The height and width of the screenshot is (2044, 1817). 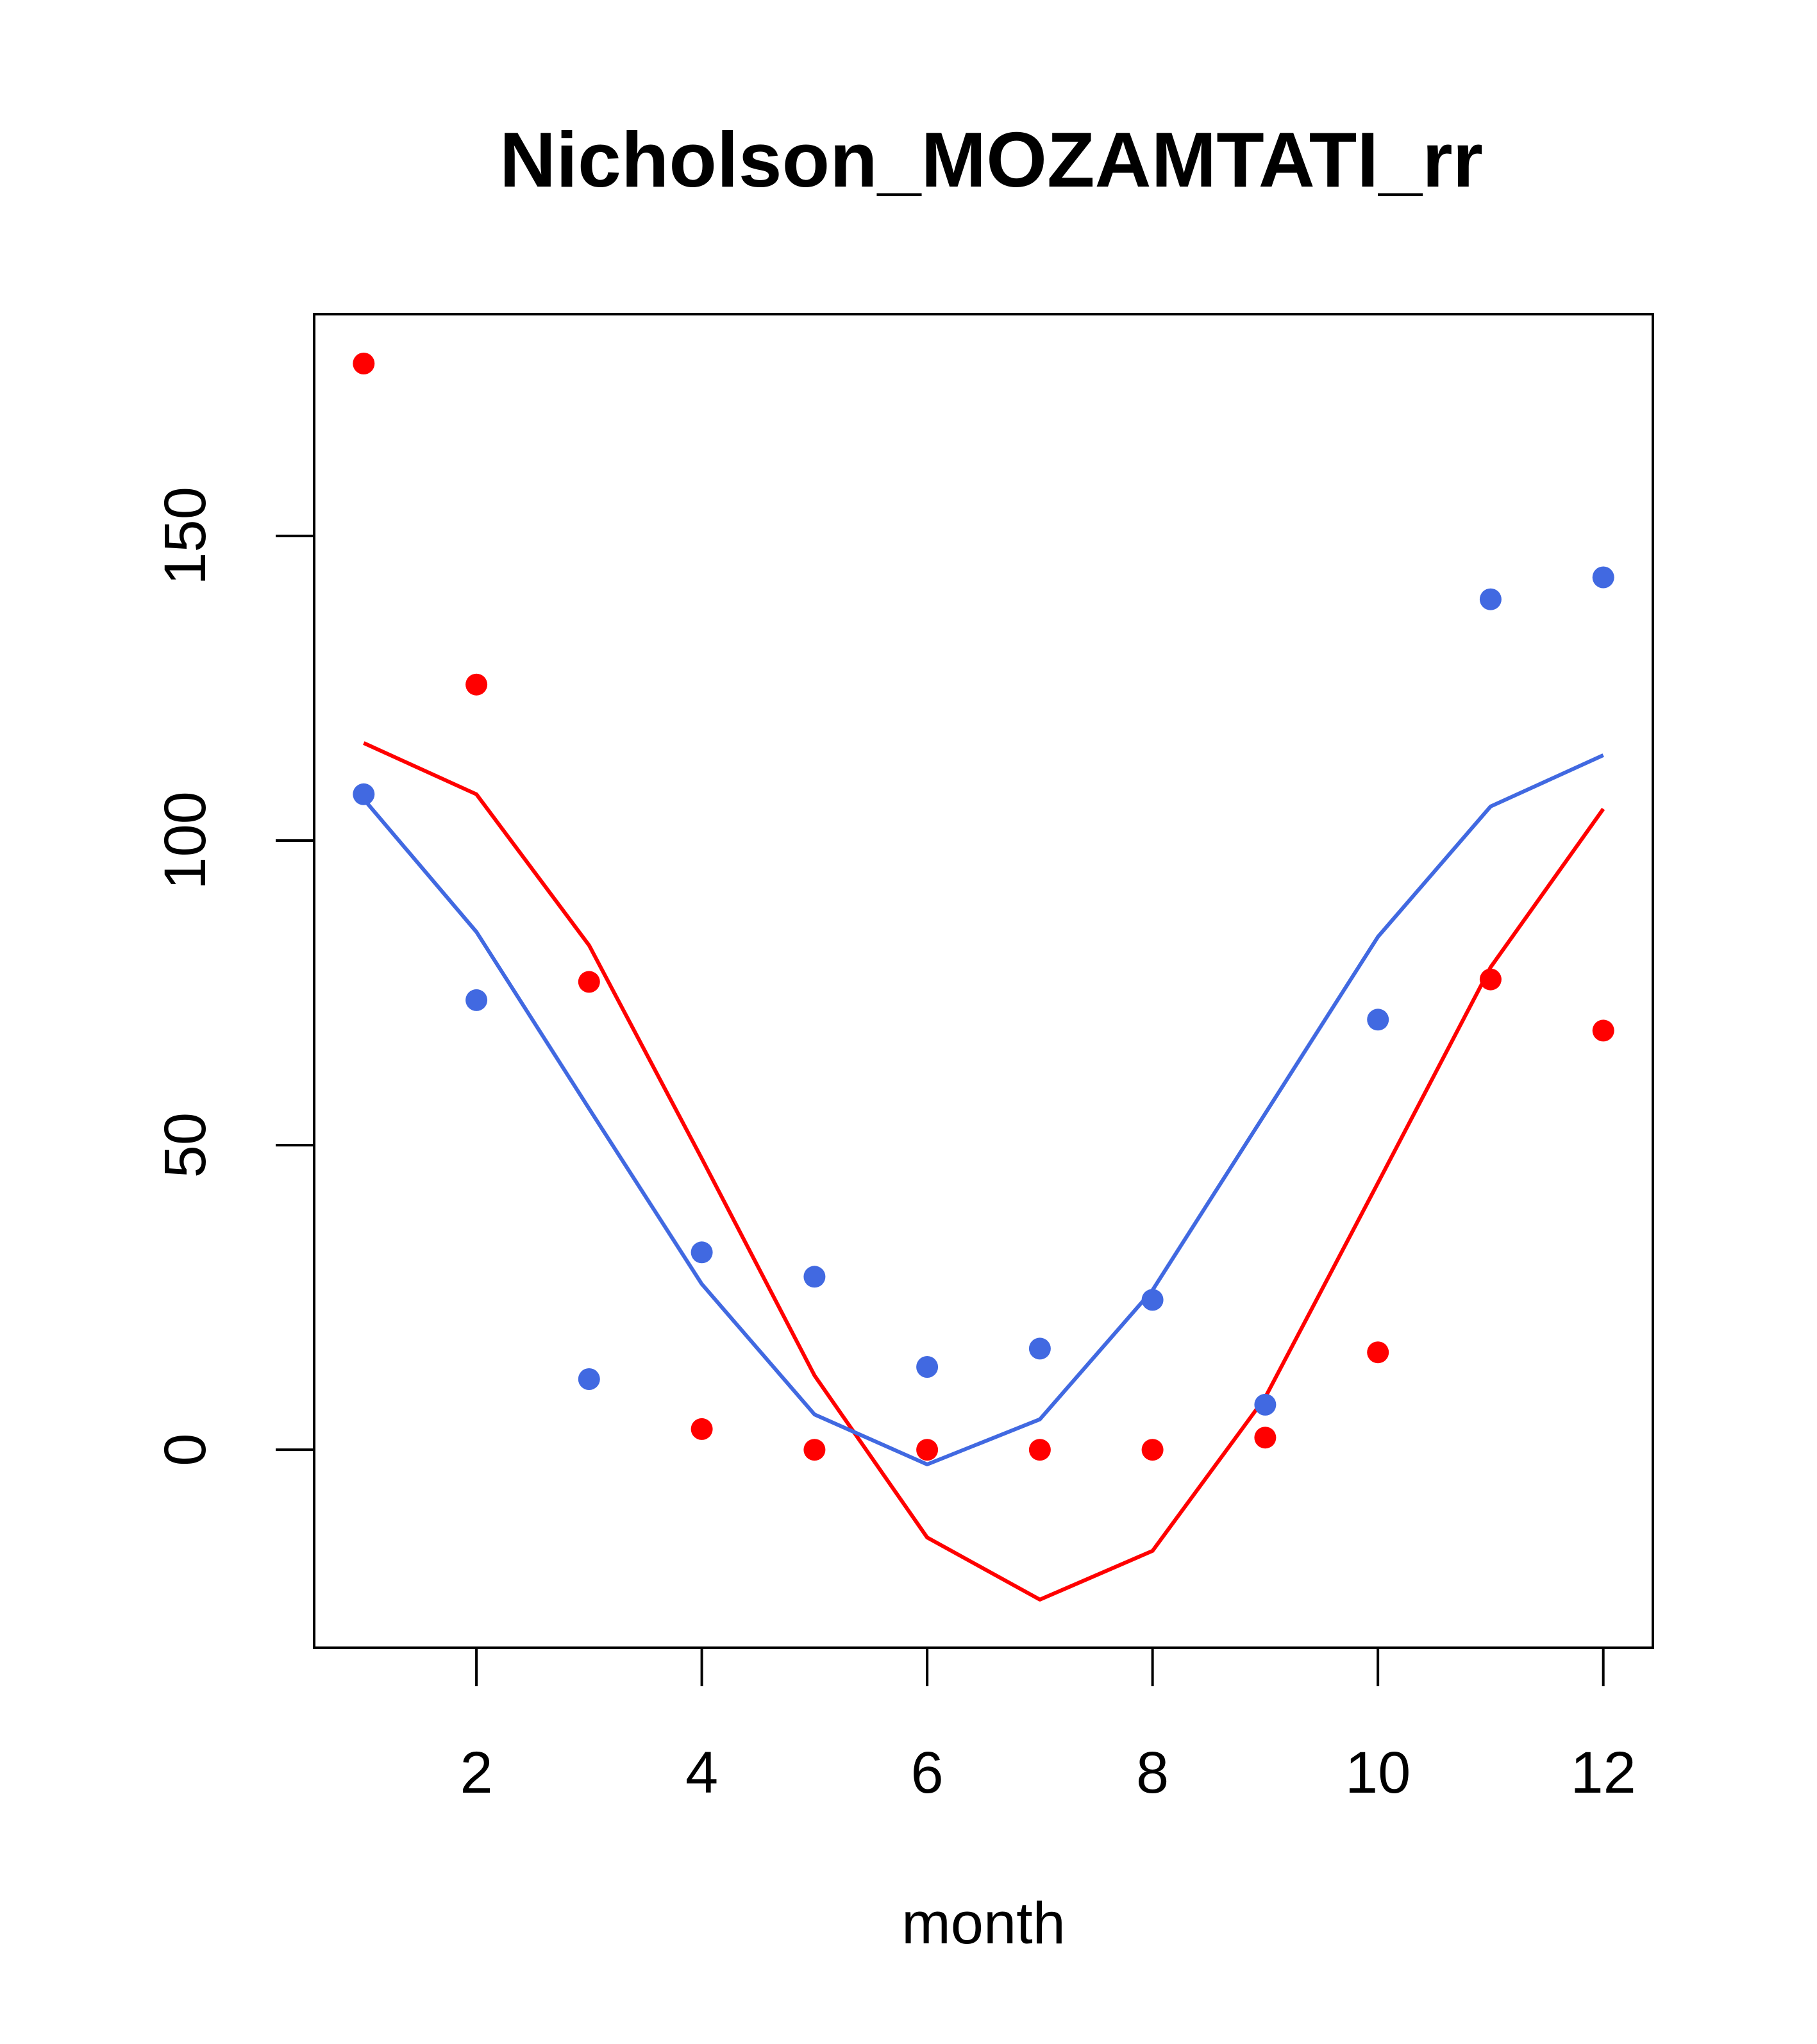 I want to click on y-tick-label-100: 100, so click(x=185, y=840).